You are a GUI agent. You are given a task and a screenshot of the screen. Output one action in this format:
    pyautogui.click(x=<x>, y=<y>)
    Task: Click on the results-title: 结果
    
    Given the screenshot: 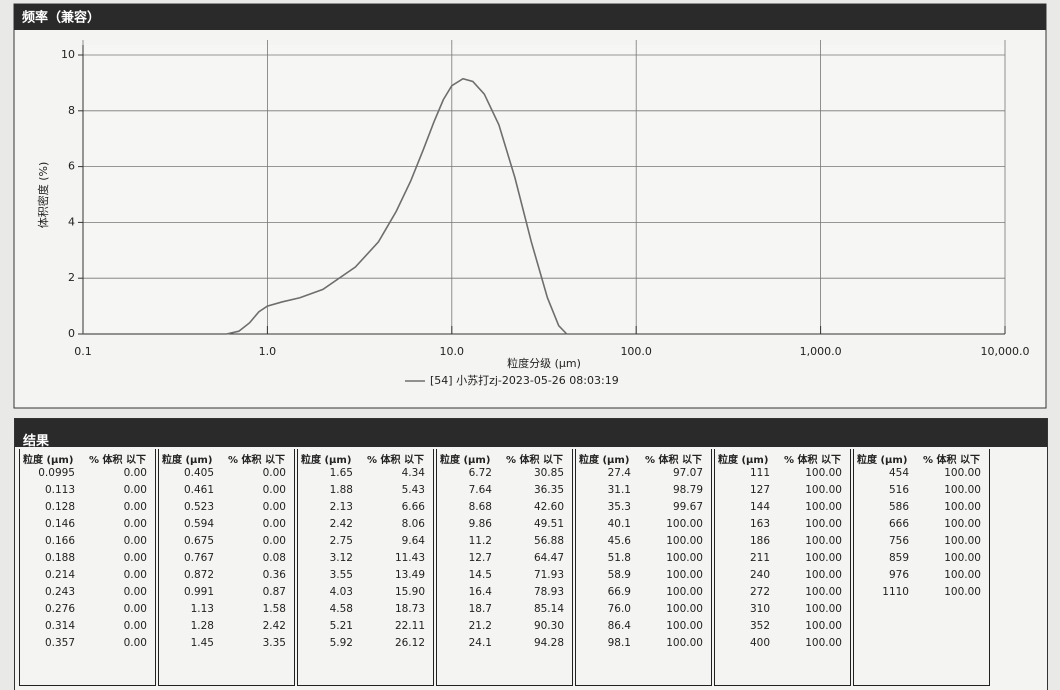 What is the action you would take?
    pyautogui.click(x=36, y=441)
    